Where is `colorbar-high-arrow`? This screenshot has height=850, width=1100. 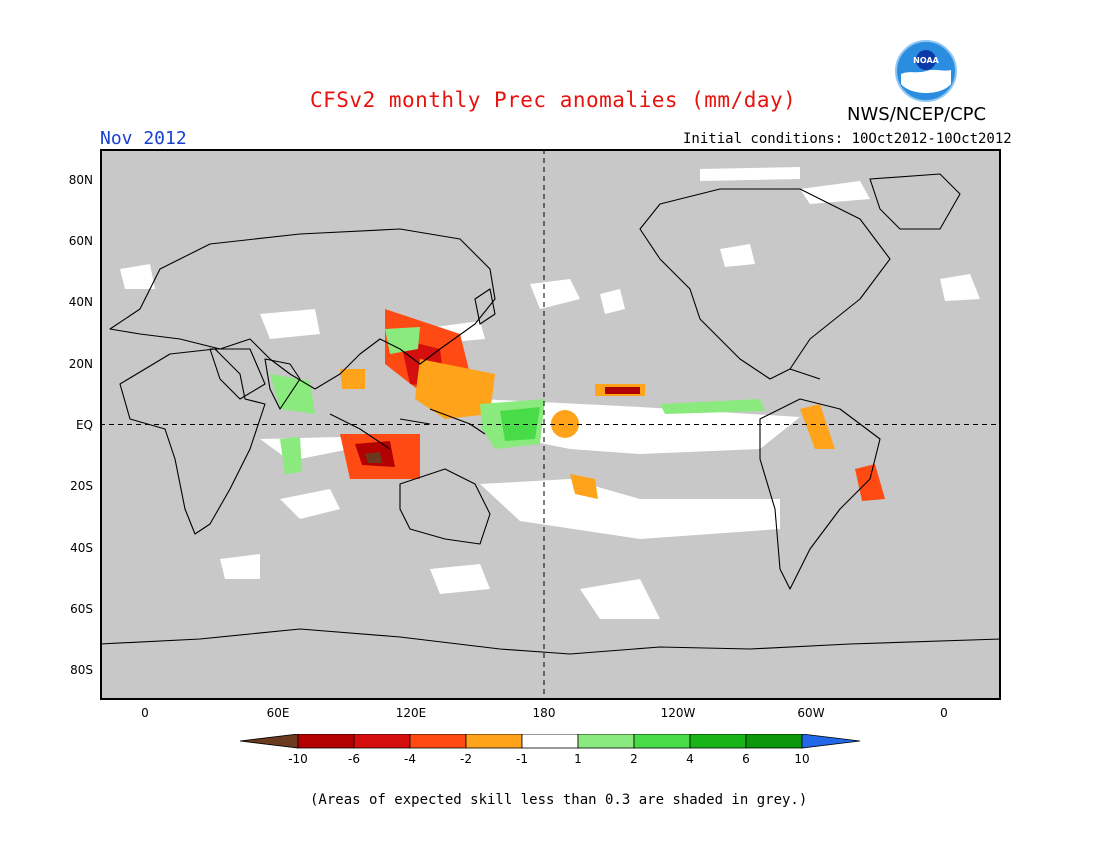 colorbar-high-arrow is located at coordinates (831, 741).